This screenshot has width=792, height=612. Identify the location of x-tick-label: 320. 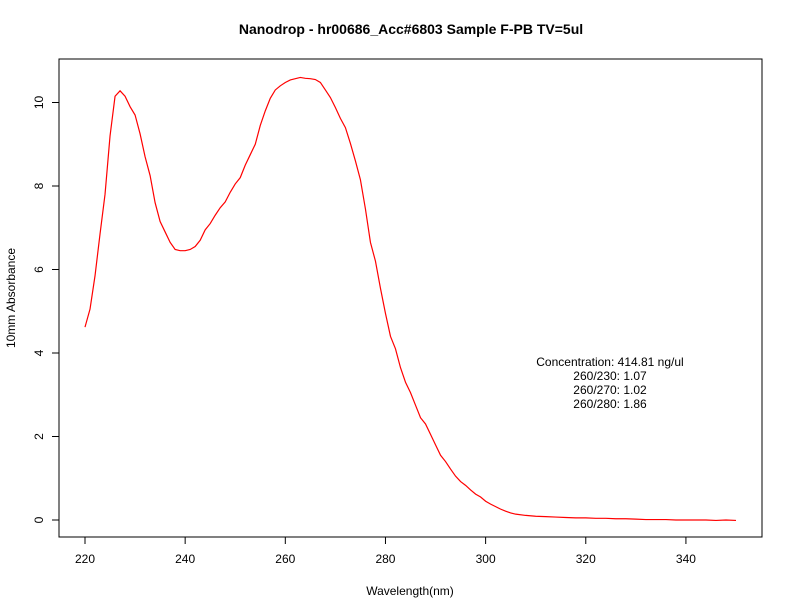
(586, 559).